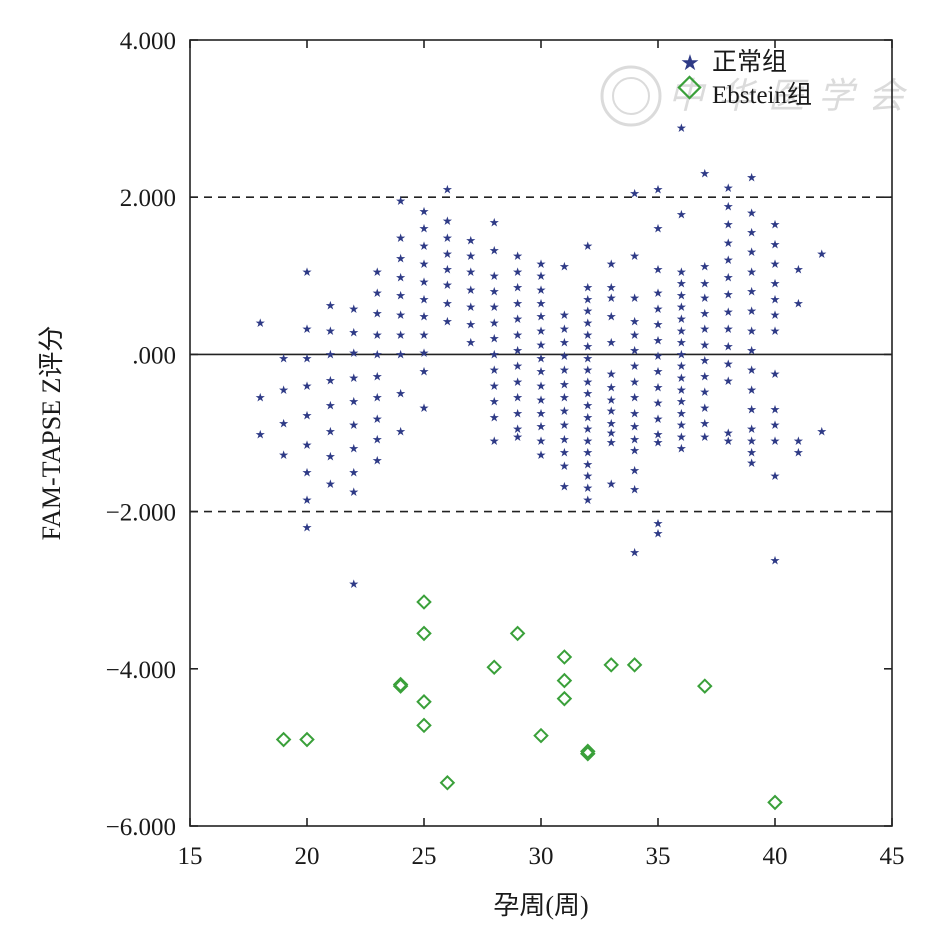  I want to click on y-tick-label: −2.000, so click(141, 513).